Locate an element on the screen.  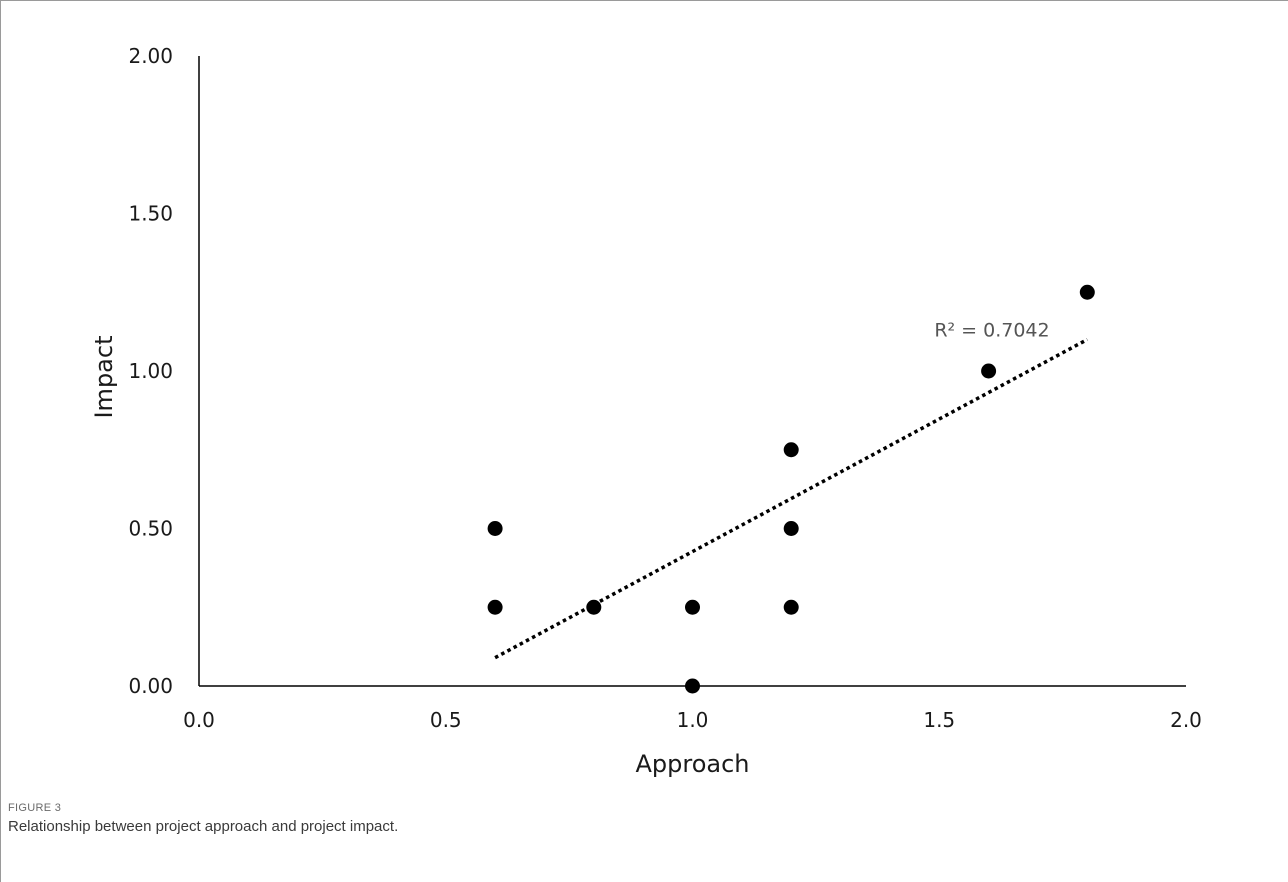
y-tick-labels: 0.00 0.50 1.00 1.50 2.00 is located at coordinates (150, 371).